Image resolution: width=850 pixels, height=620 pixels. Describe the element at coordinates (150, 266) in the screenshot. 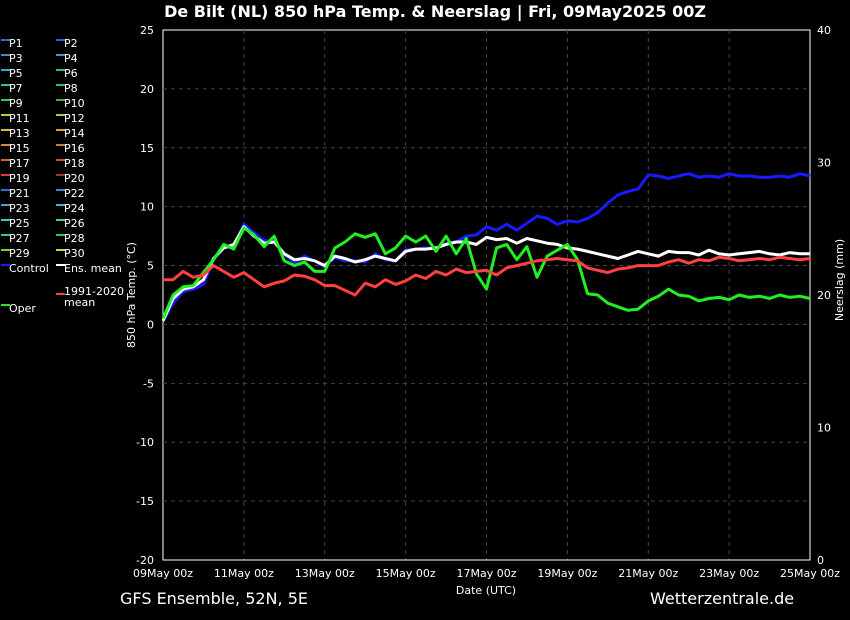

I see `y-tick-label: 5` at that location.